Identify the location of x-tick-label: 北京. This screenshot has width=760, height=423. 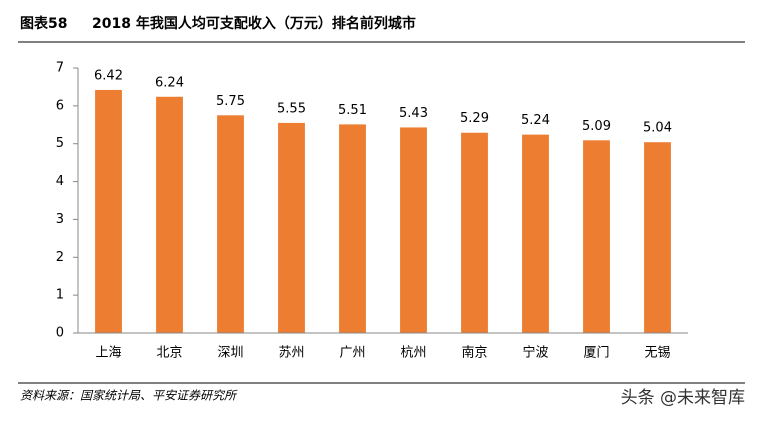
(169, 353).